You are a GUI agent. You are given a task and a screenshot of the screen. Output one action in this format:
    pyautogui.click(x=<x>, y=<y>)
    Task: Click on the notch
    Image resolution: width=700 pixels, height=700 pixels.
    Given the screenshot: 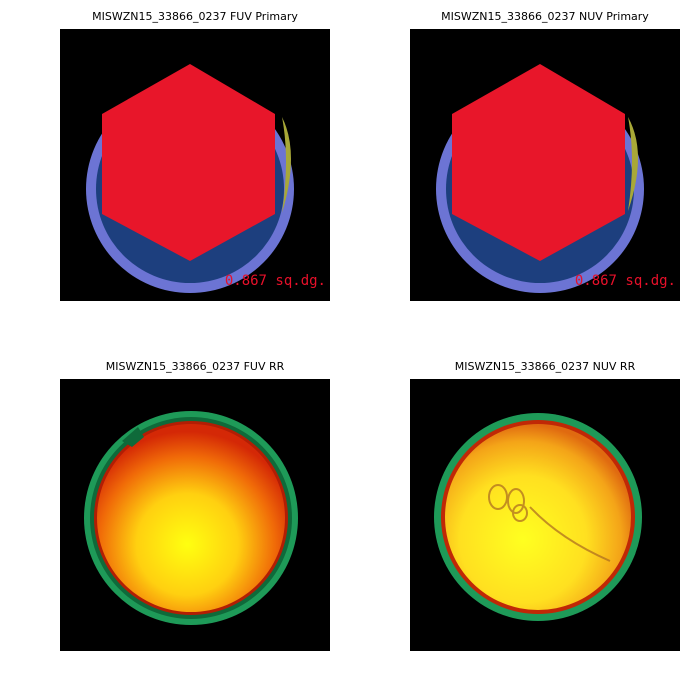 What is the action you would take?
    pyautogui.click(x=133, y=437)
    